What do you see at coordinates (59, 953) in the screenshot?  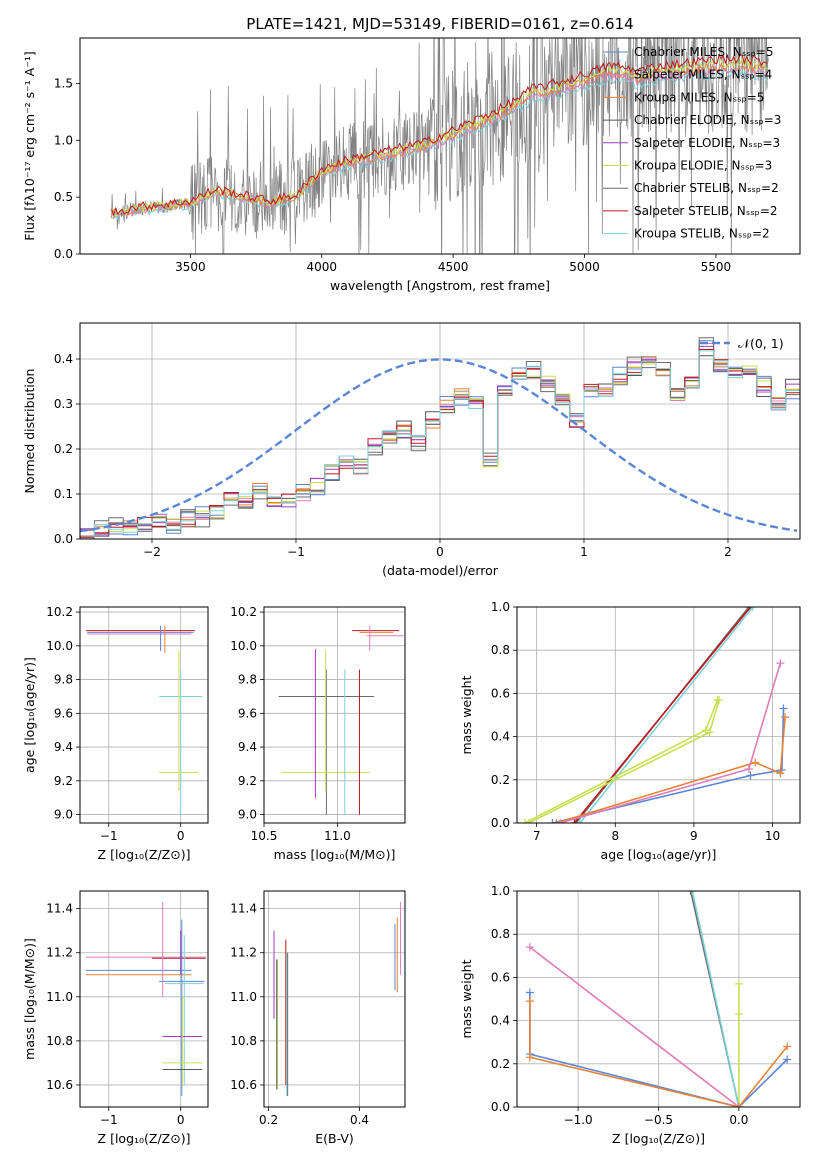 I see `y-tick-label: 11.2` at bounding box center [59, 953].